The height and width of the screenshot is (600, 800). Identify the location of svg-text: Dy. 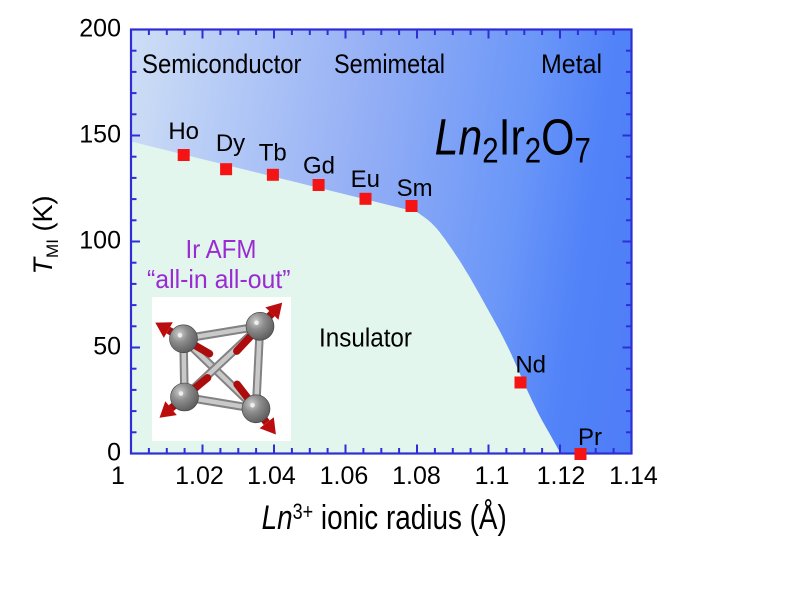
(230, 143).